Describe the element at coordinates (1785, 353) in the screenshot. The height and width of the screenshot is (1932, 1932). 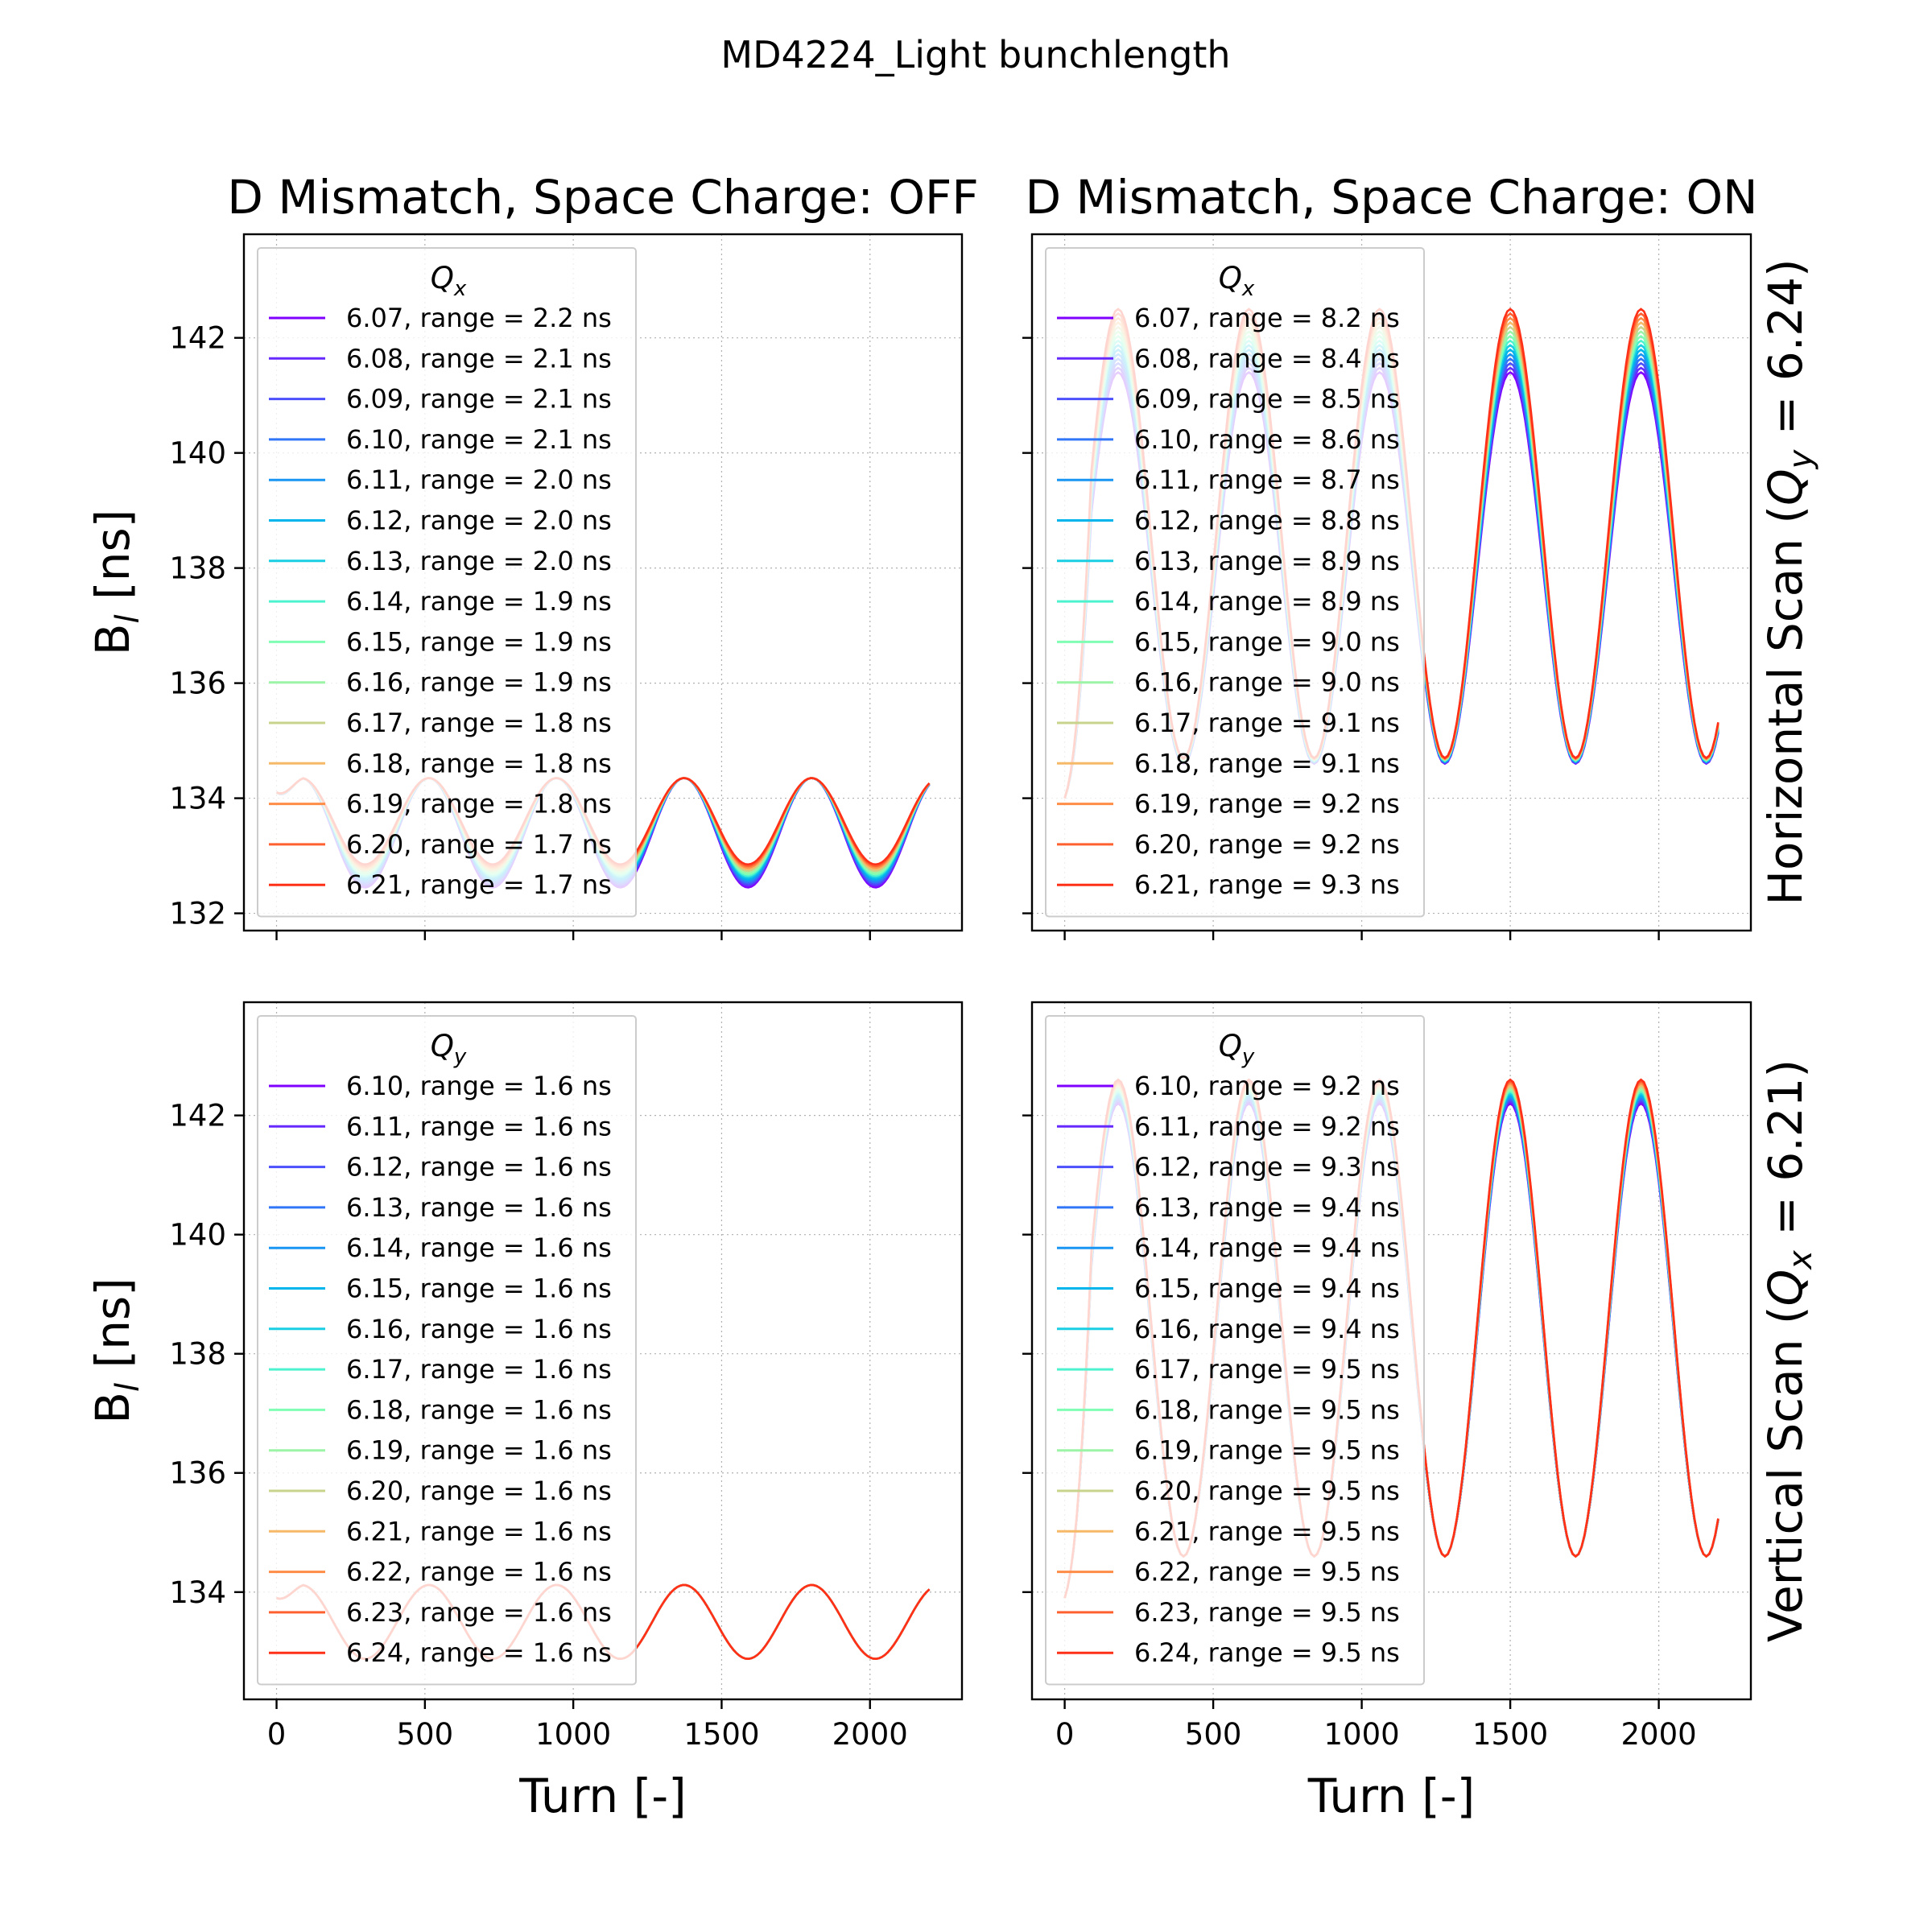
I see `row-label-suffix: = 6.24)` at that location.